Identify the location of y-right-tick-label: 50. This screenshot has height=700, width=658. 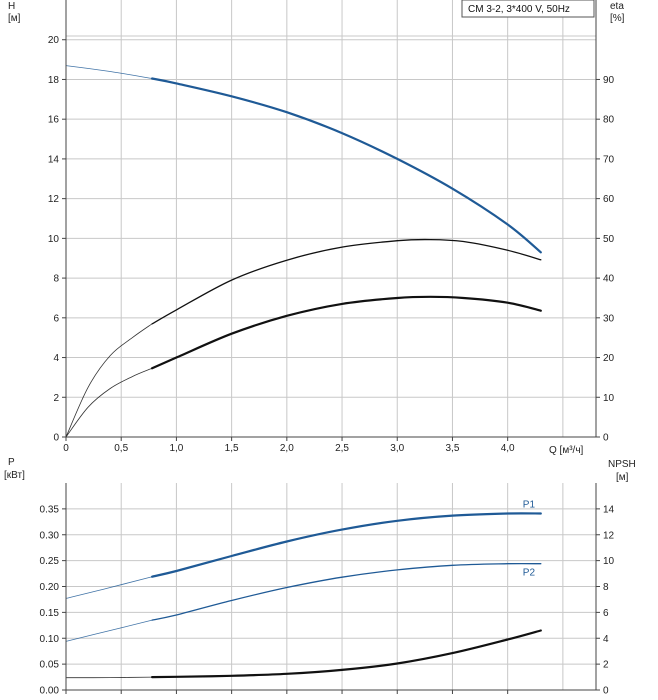
(609, 239).